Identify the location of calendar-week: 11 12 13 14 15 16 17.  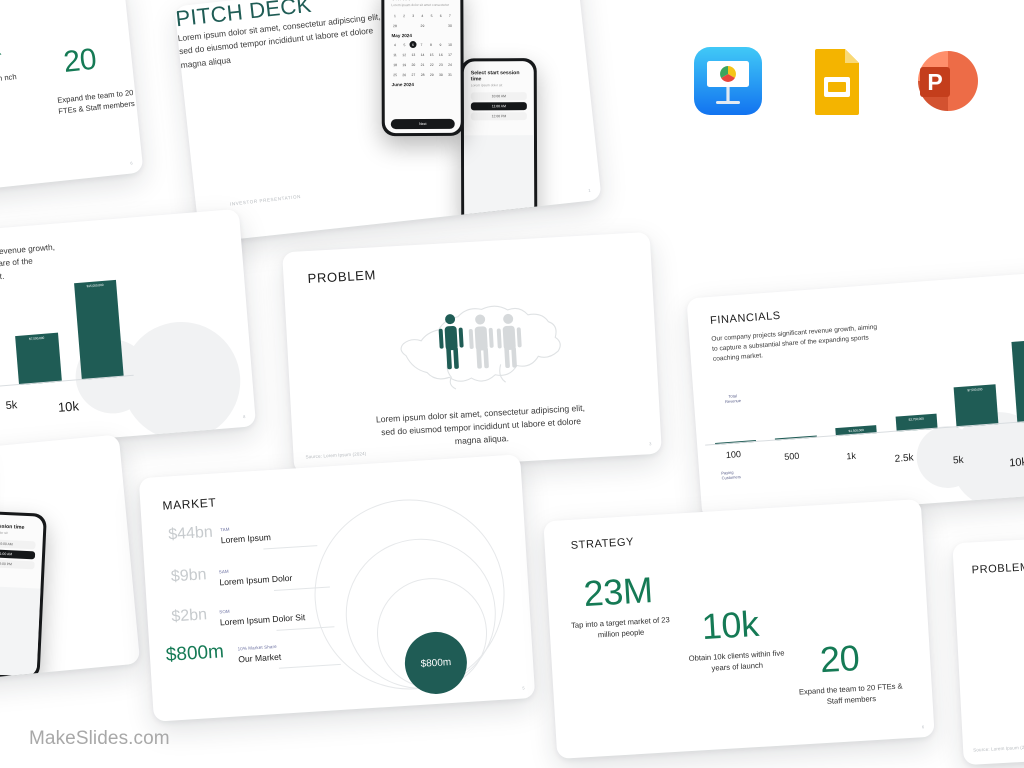
(423, 54).